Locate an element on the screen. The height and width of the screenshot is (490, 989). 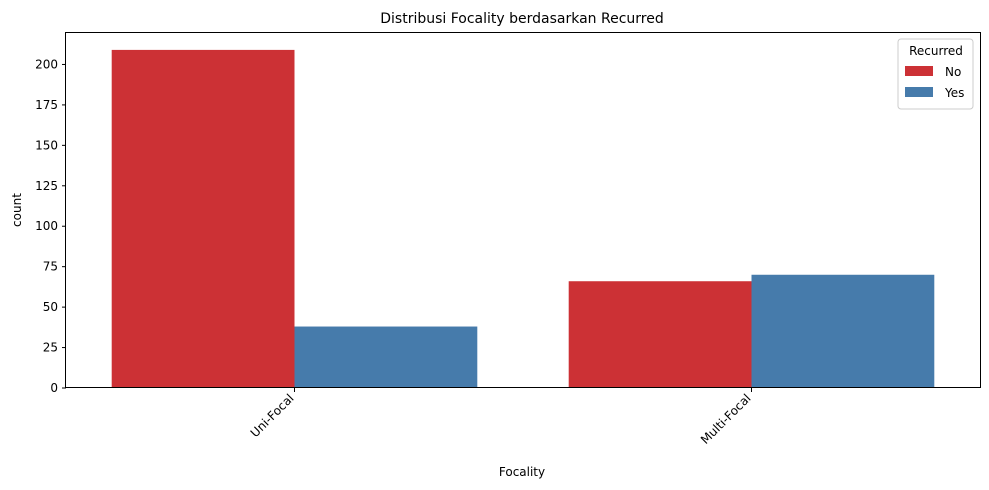
bar-yes-uni-focal is located at coordinates (386, 357).